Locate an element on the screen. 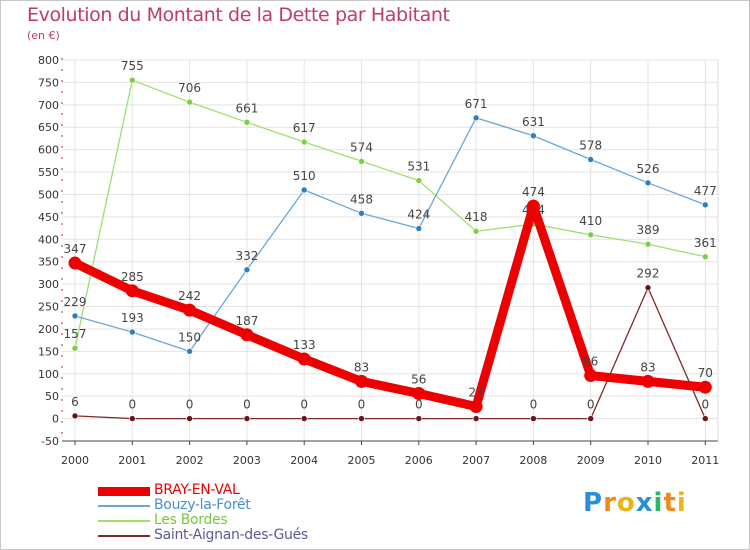  x-tick-label: 2005 is located at coordinates (362, 460).